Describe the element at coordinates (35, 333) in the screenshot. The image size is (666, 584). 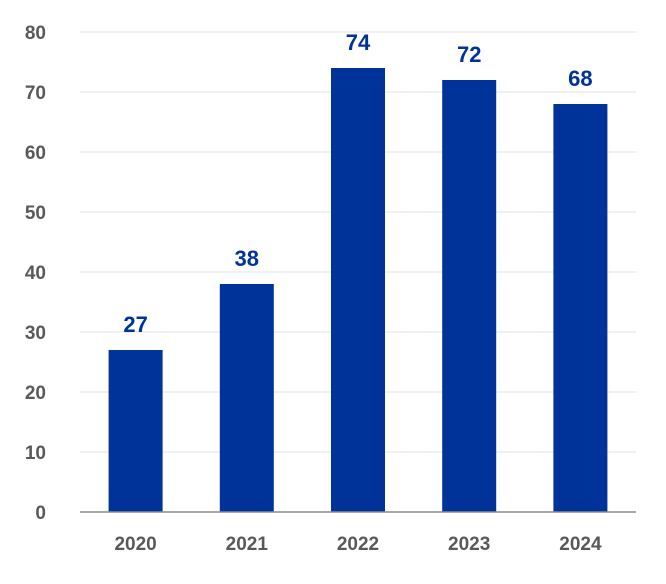
I see `y-tick-label-30: 30` at that location.